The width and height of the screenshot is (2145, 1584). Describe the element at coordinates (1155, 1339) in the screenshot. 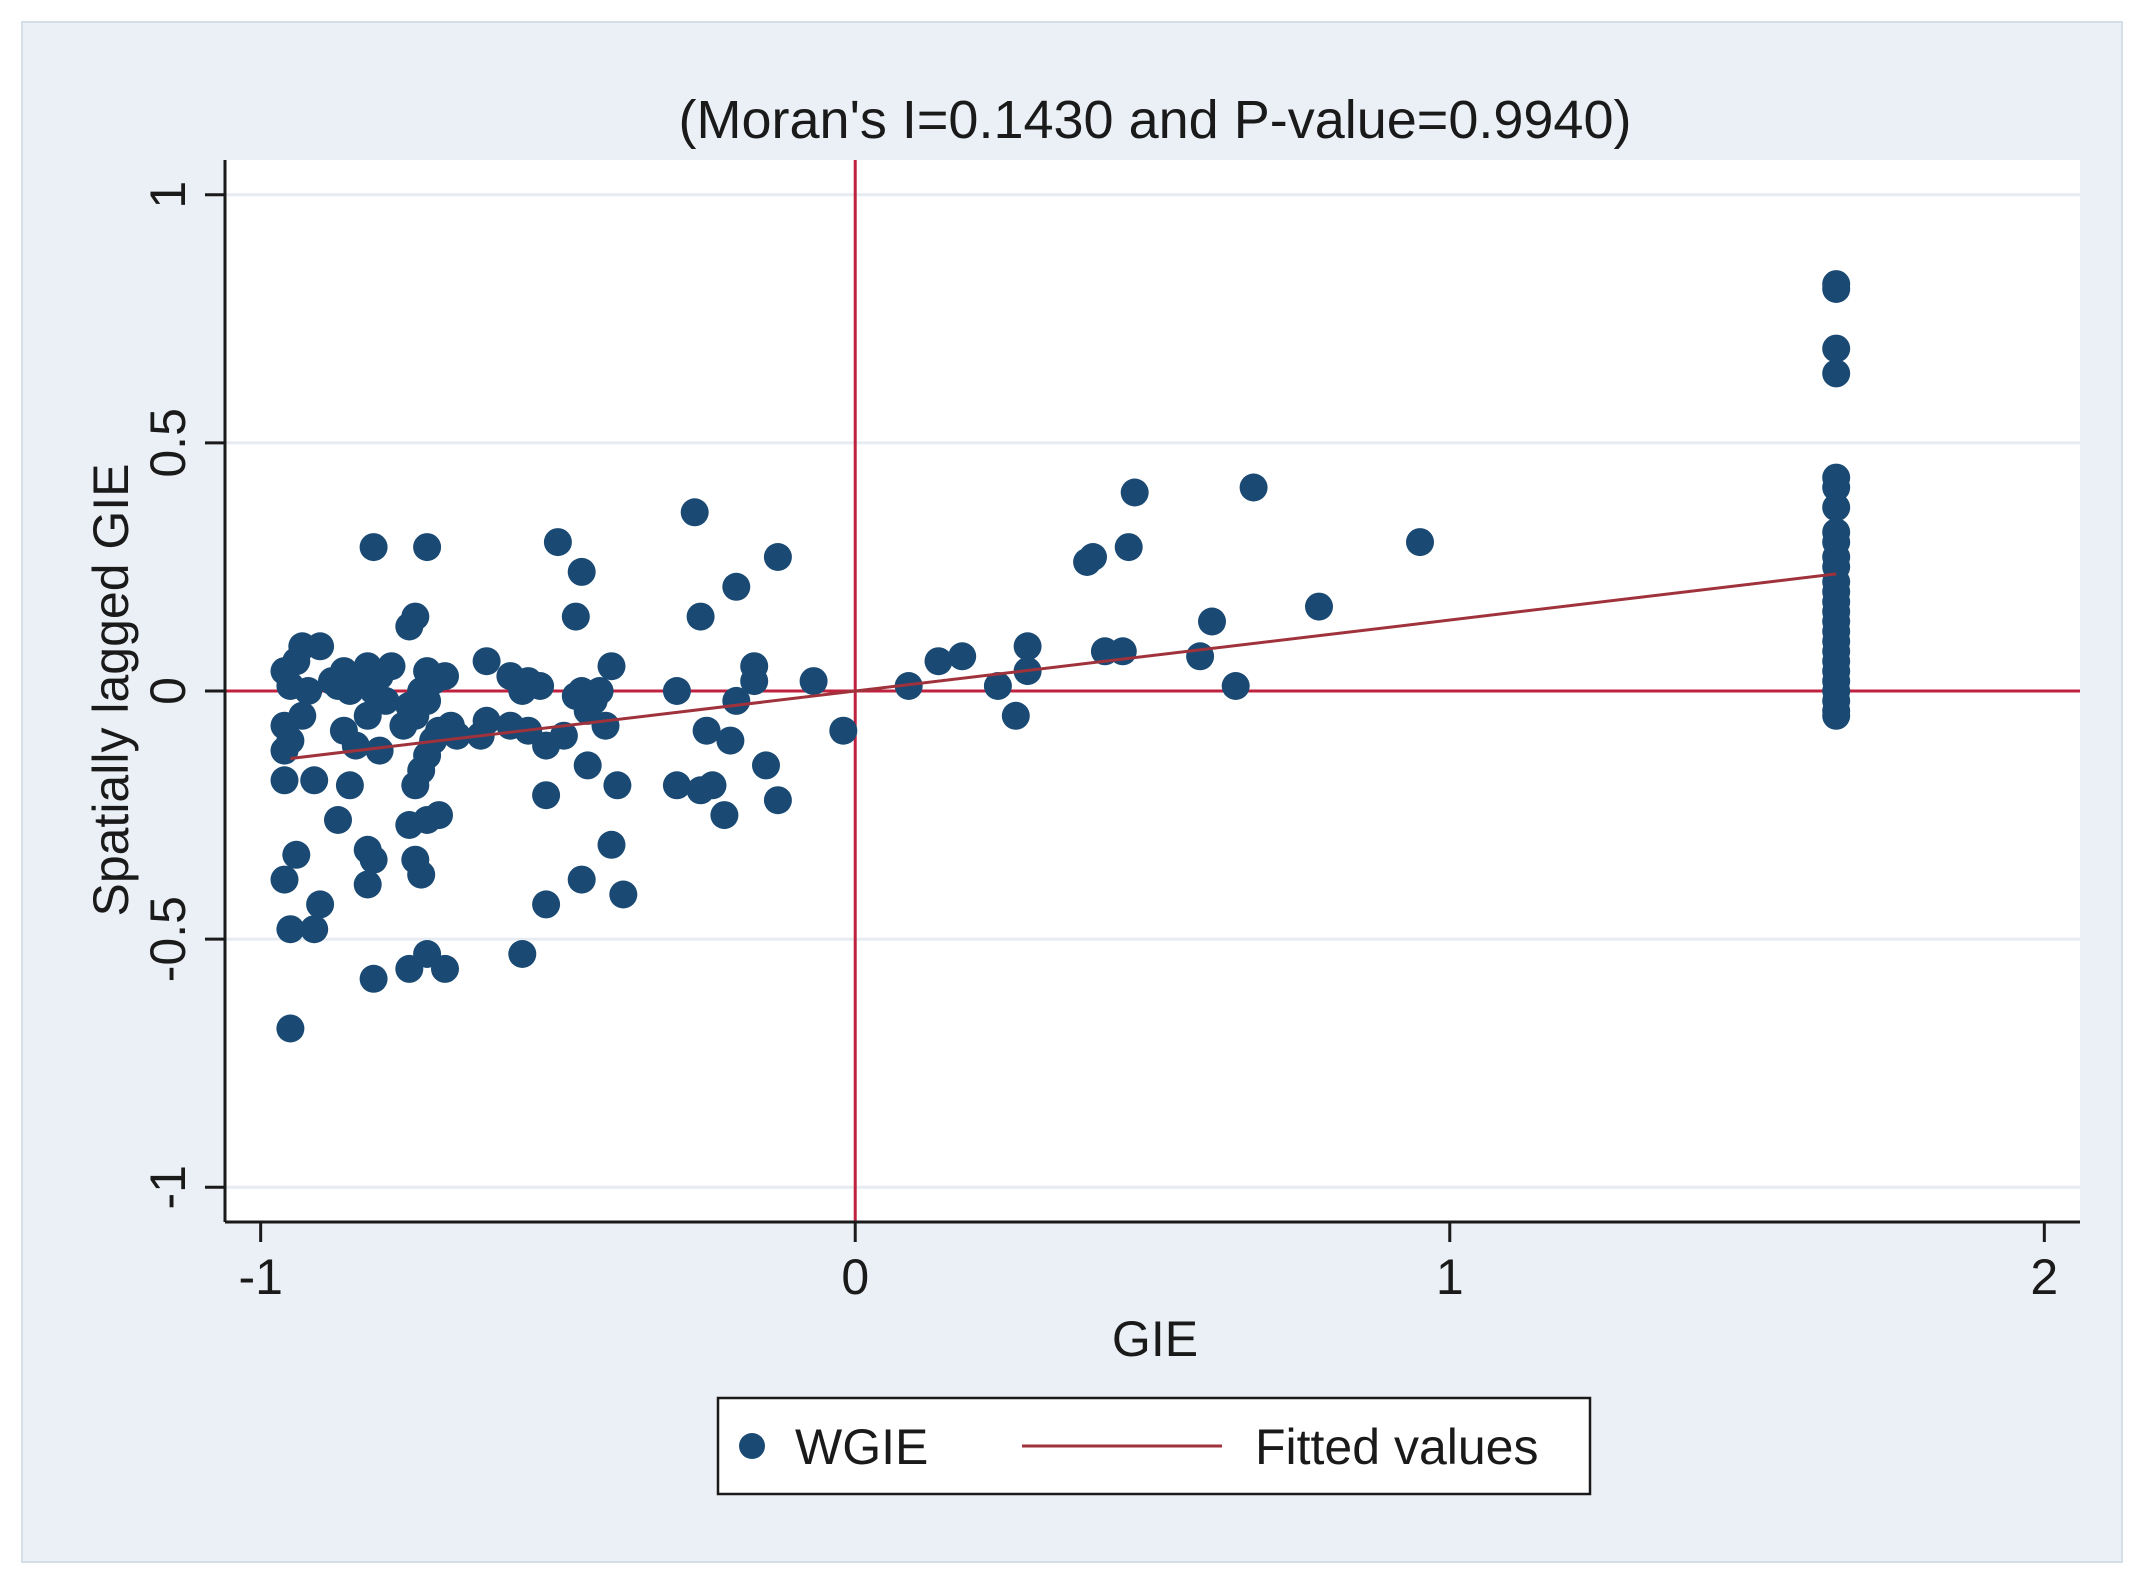

I see `x-axis-label: GIE` at that location.